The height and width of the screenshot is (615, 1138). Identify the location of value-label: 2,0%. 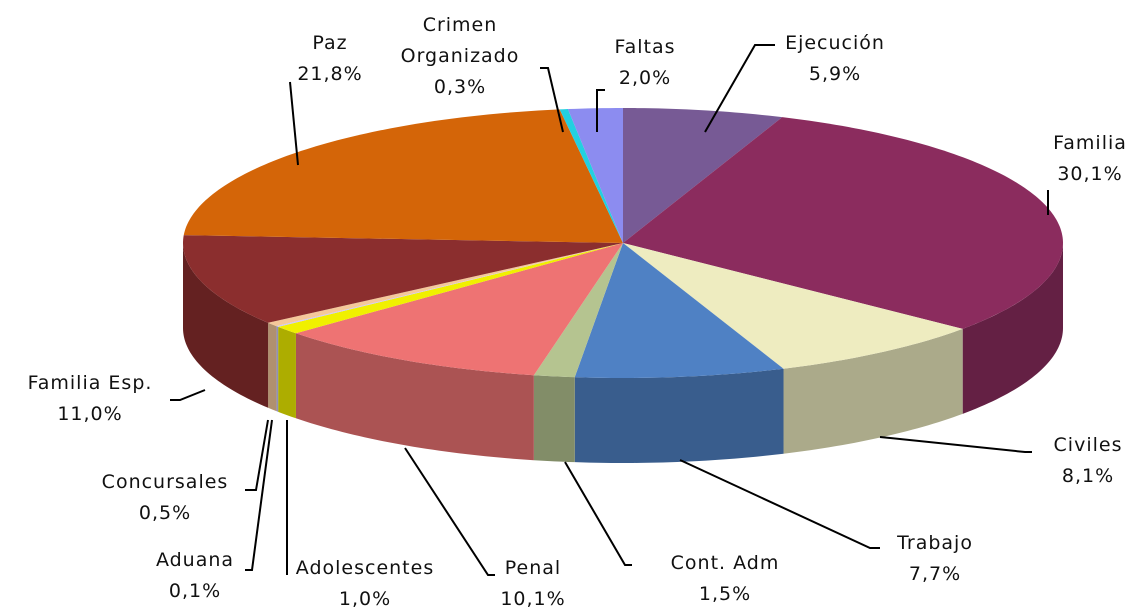
(645, 78).